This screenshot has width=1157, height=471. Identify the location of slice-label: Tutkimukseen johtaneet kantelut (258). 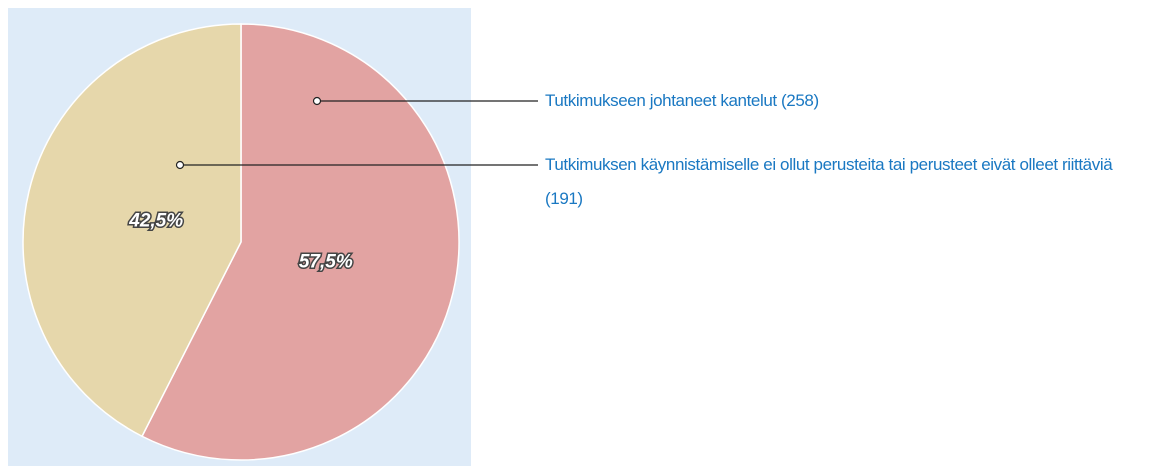
(682, 100).